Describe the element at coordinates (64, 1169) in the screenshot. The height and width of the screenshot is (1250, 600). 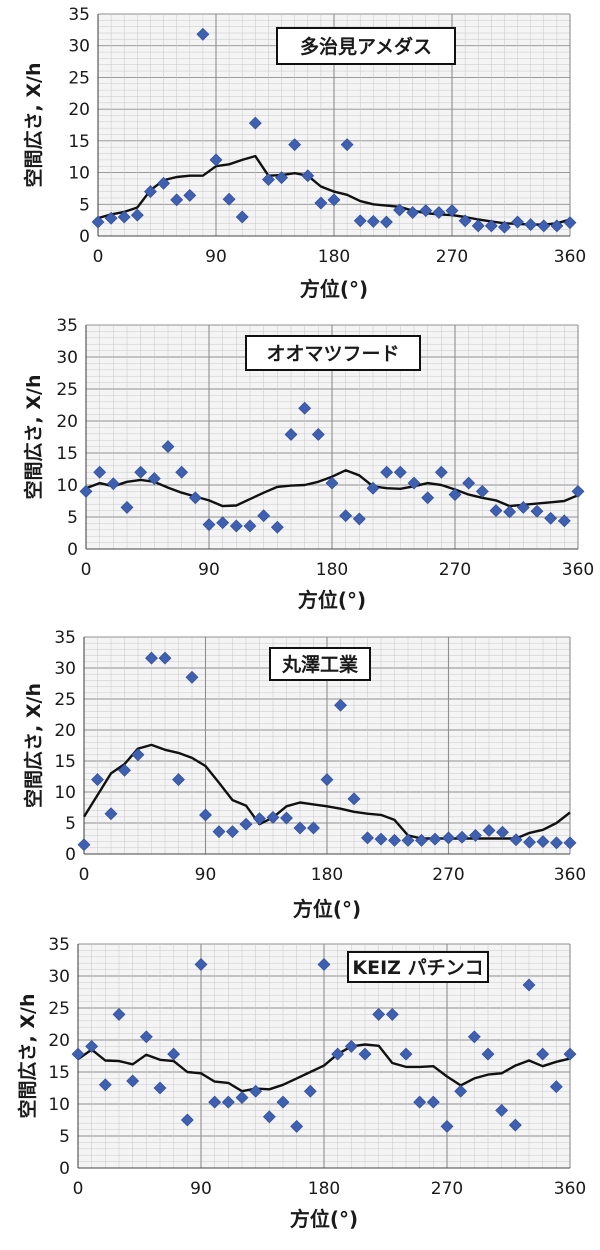
I see `y-tick-label: 0` at that location.